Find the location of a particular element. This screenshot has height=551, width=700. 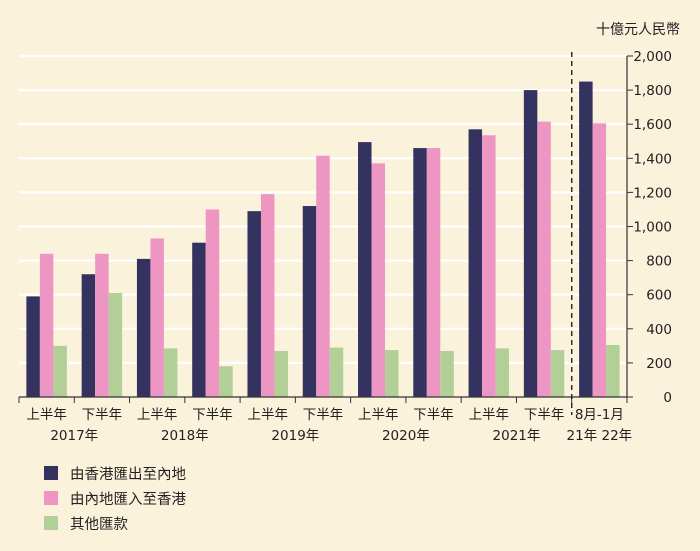

y-tick-label: 1,600 is located at coordinates (652, 125).